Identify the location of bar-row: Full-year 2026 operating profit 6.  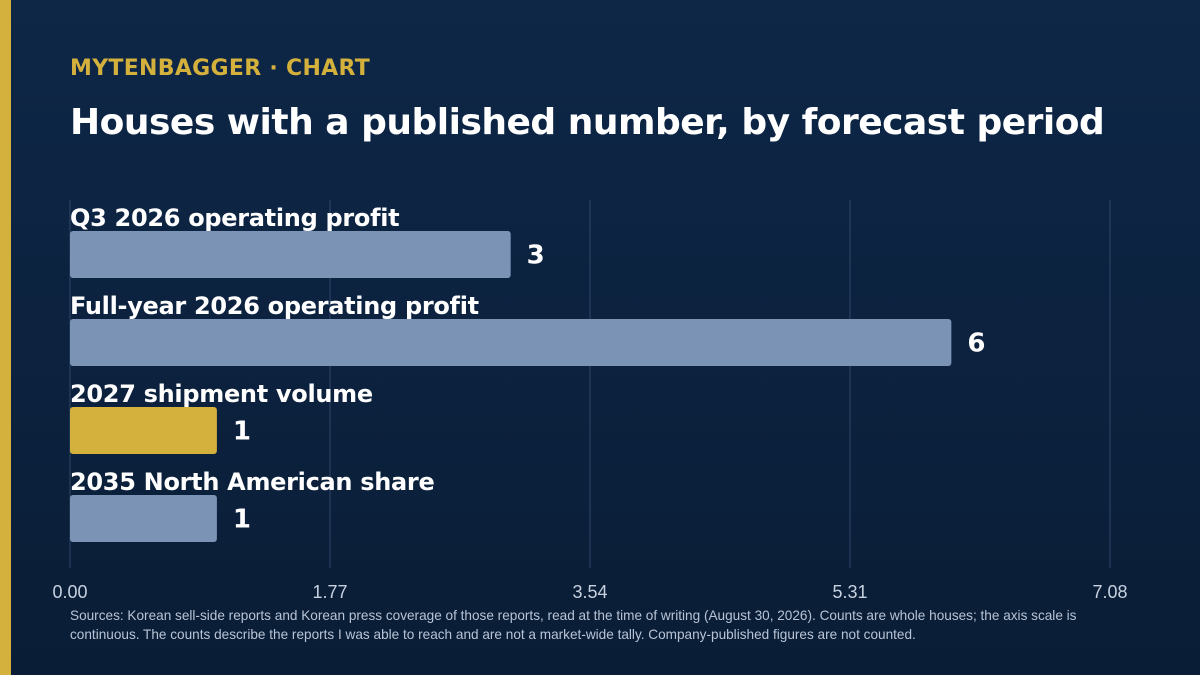
(527, 329).